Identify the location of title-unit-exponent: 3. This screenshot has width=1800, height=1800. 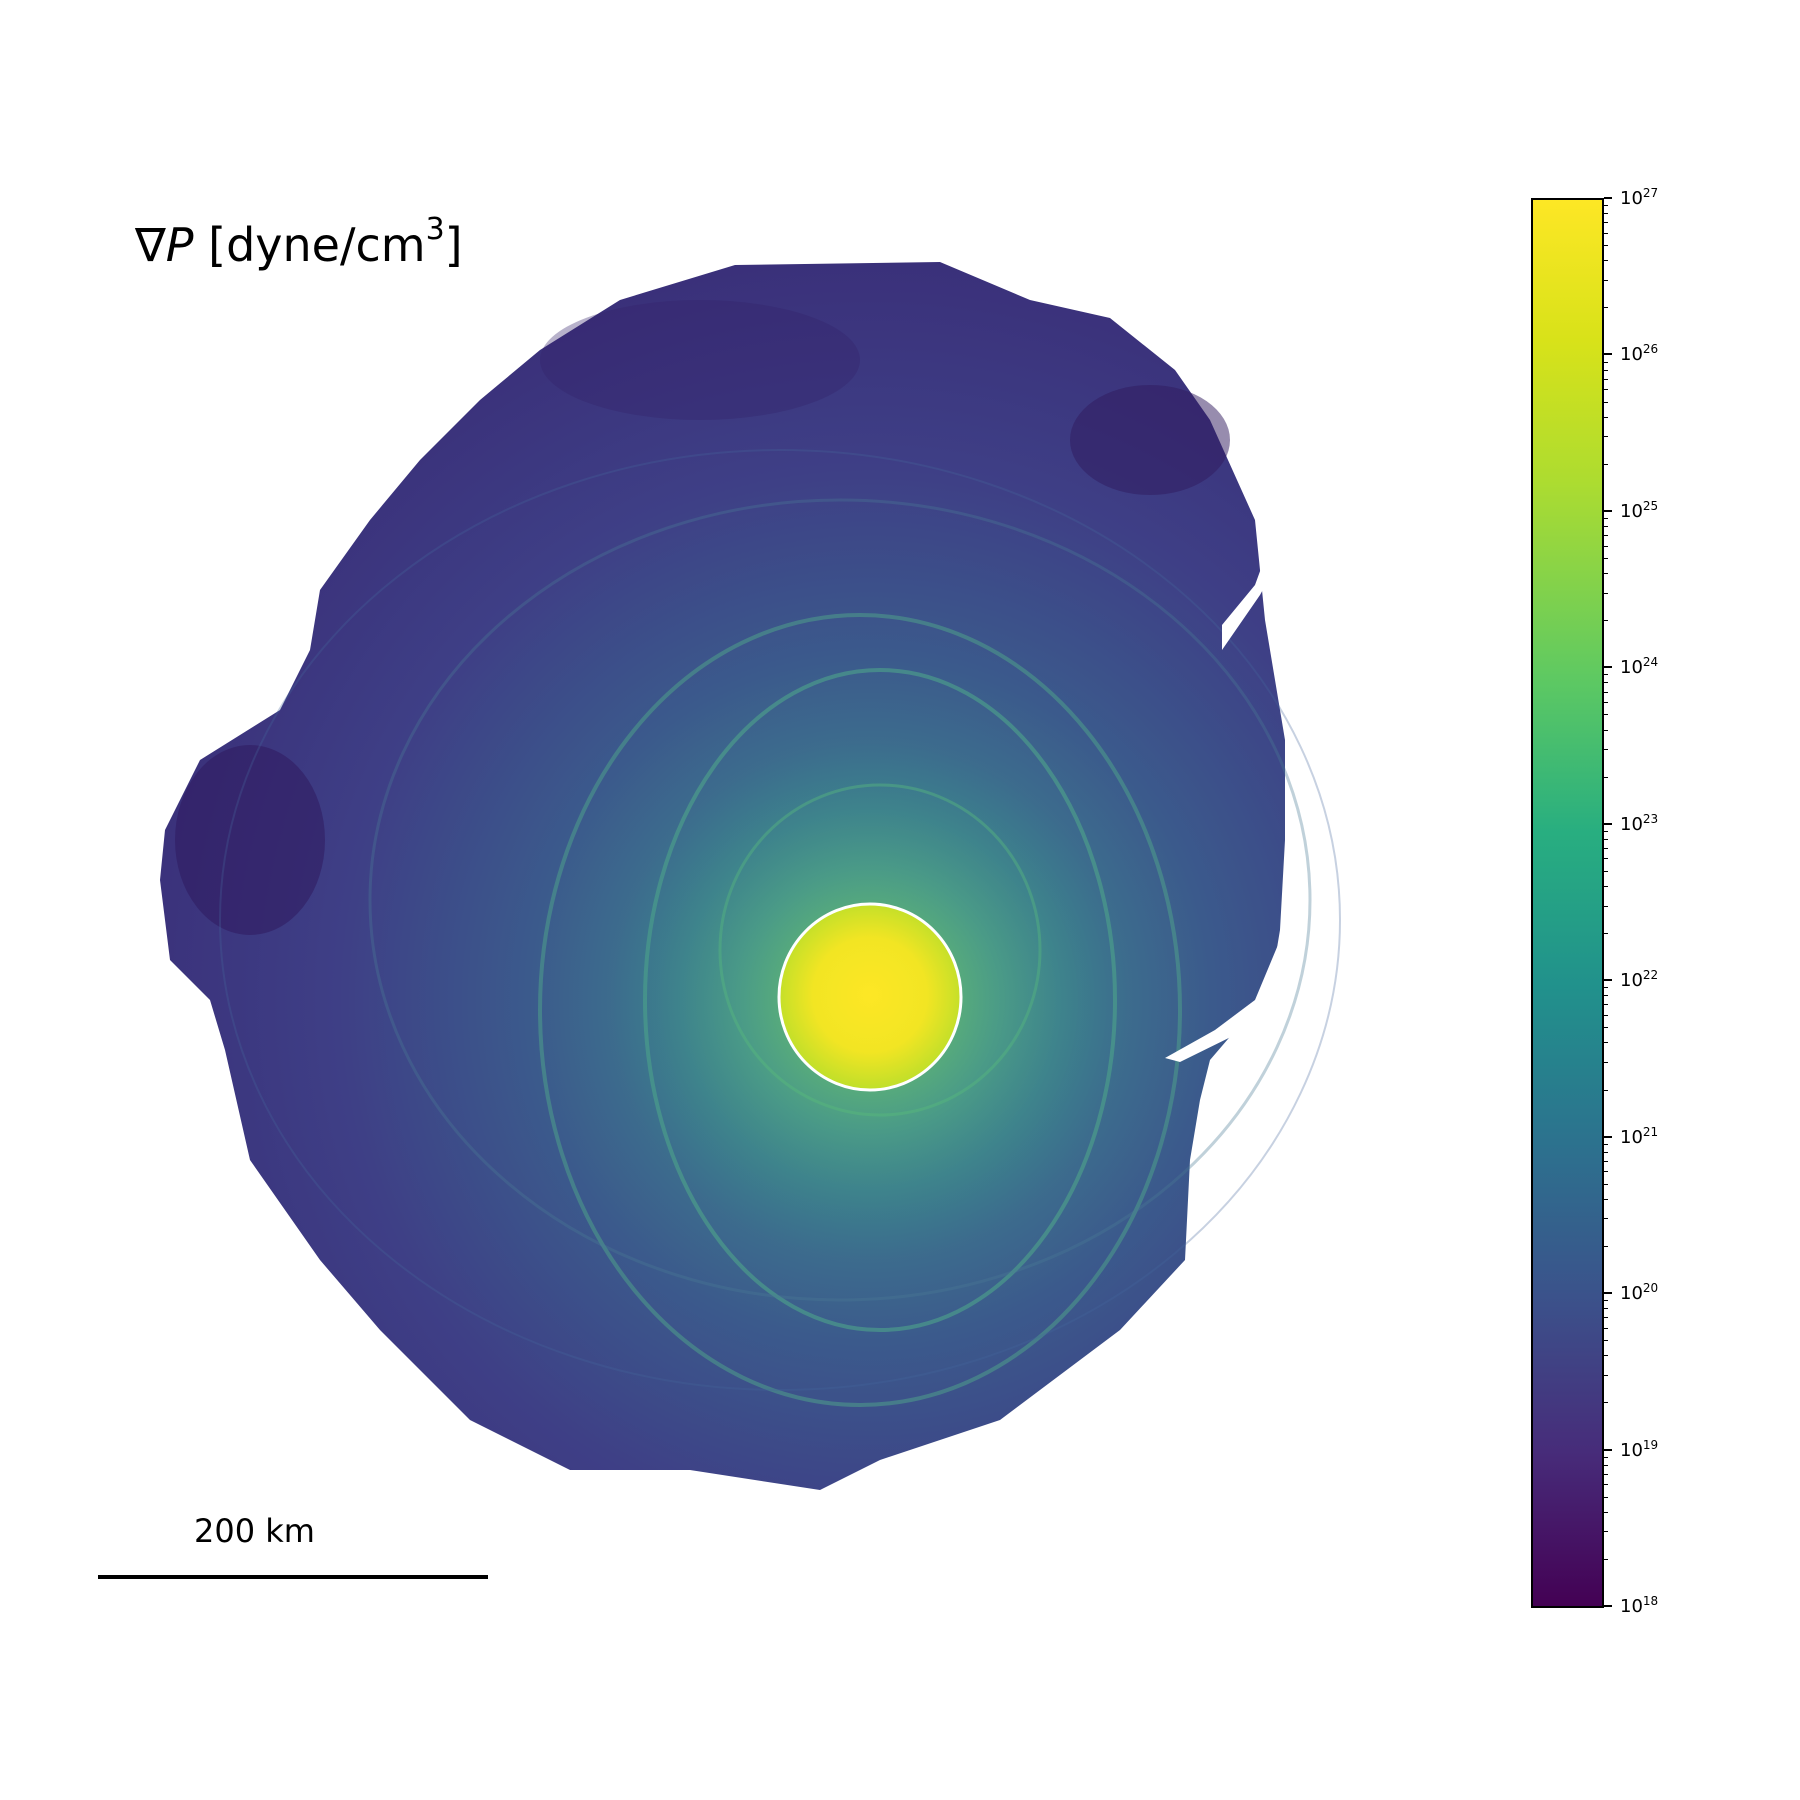
(435, 229).